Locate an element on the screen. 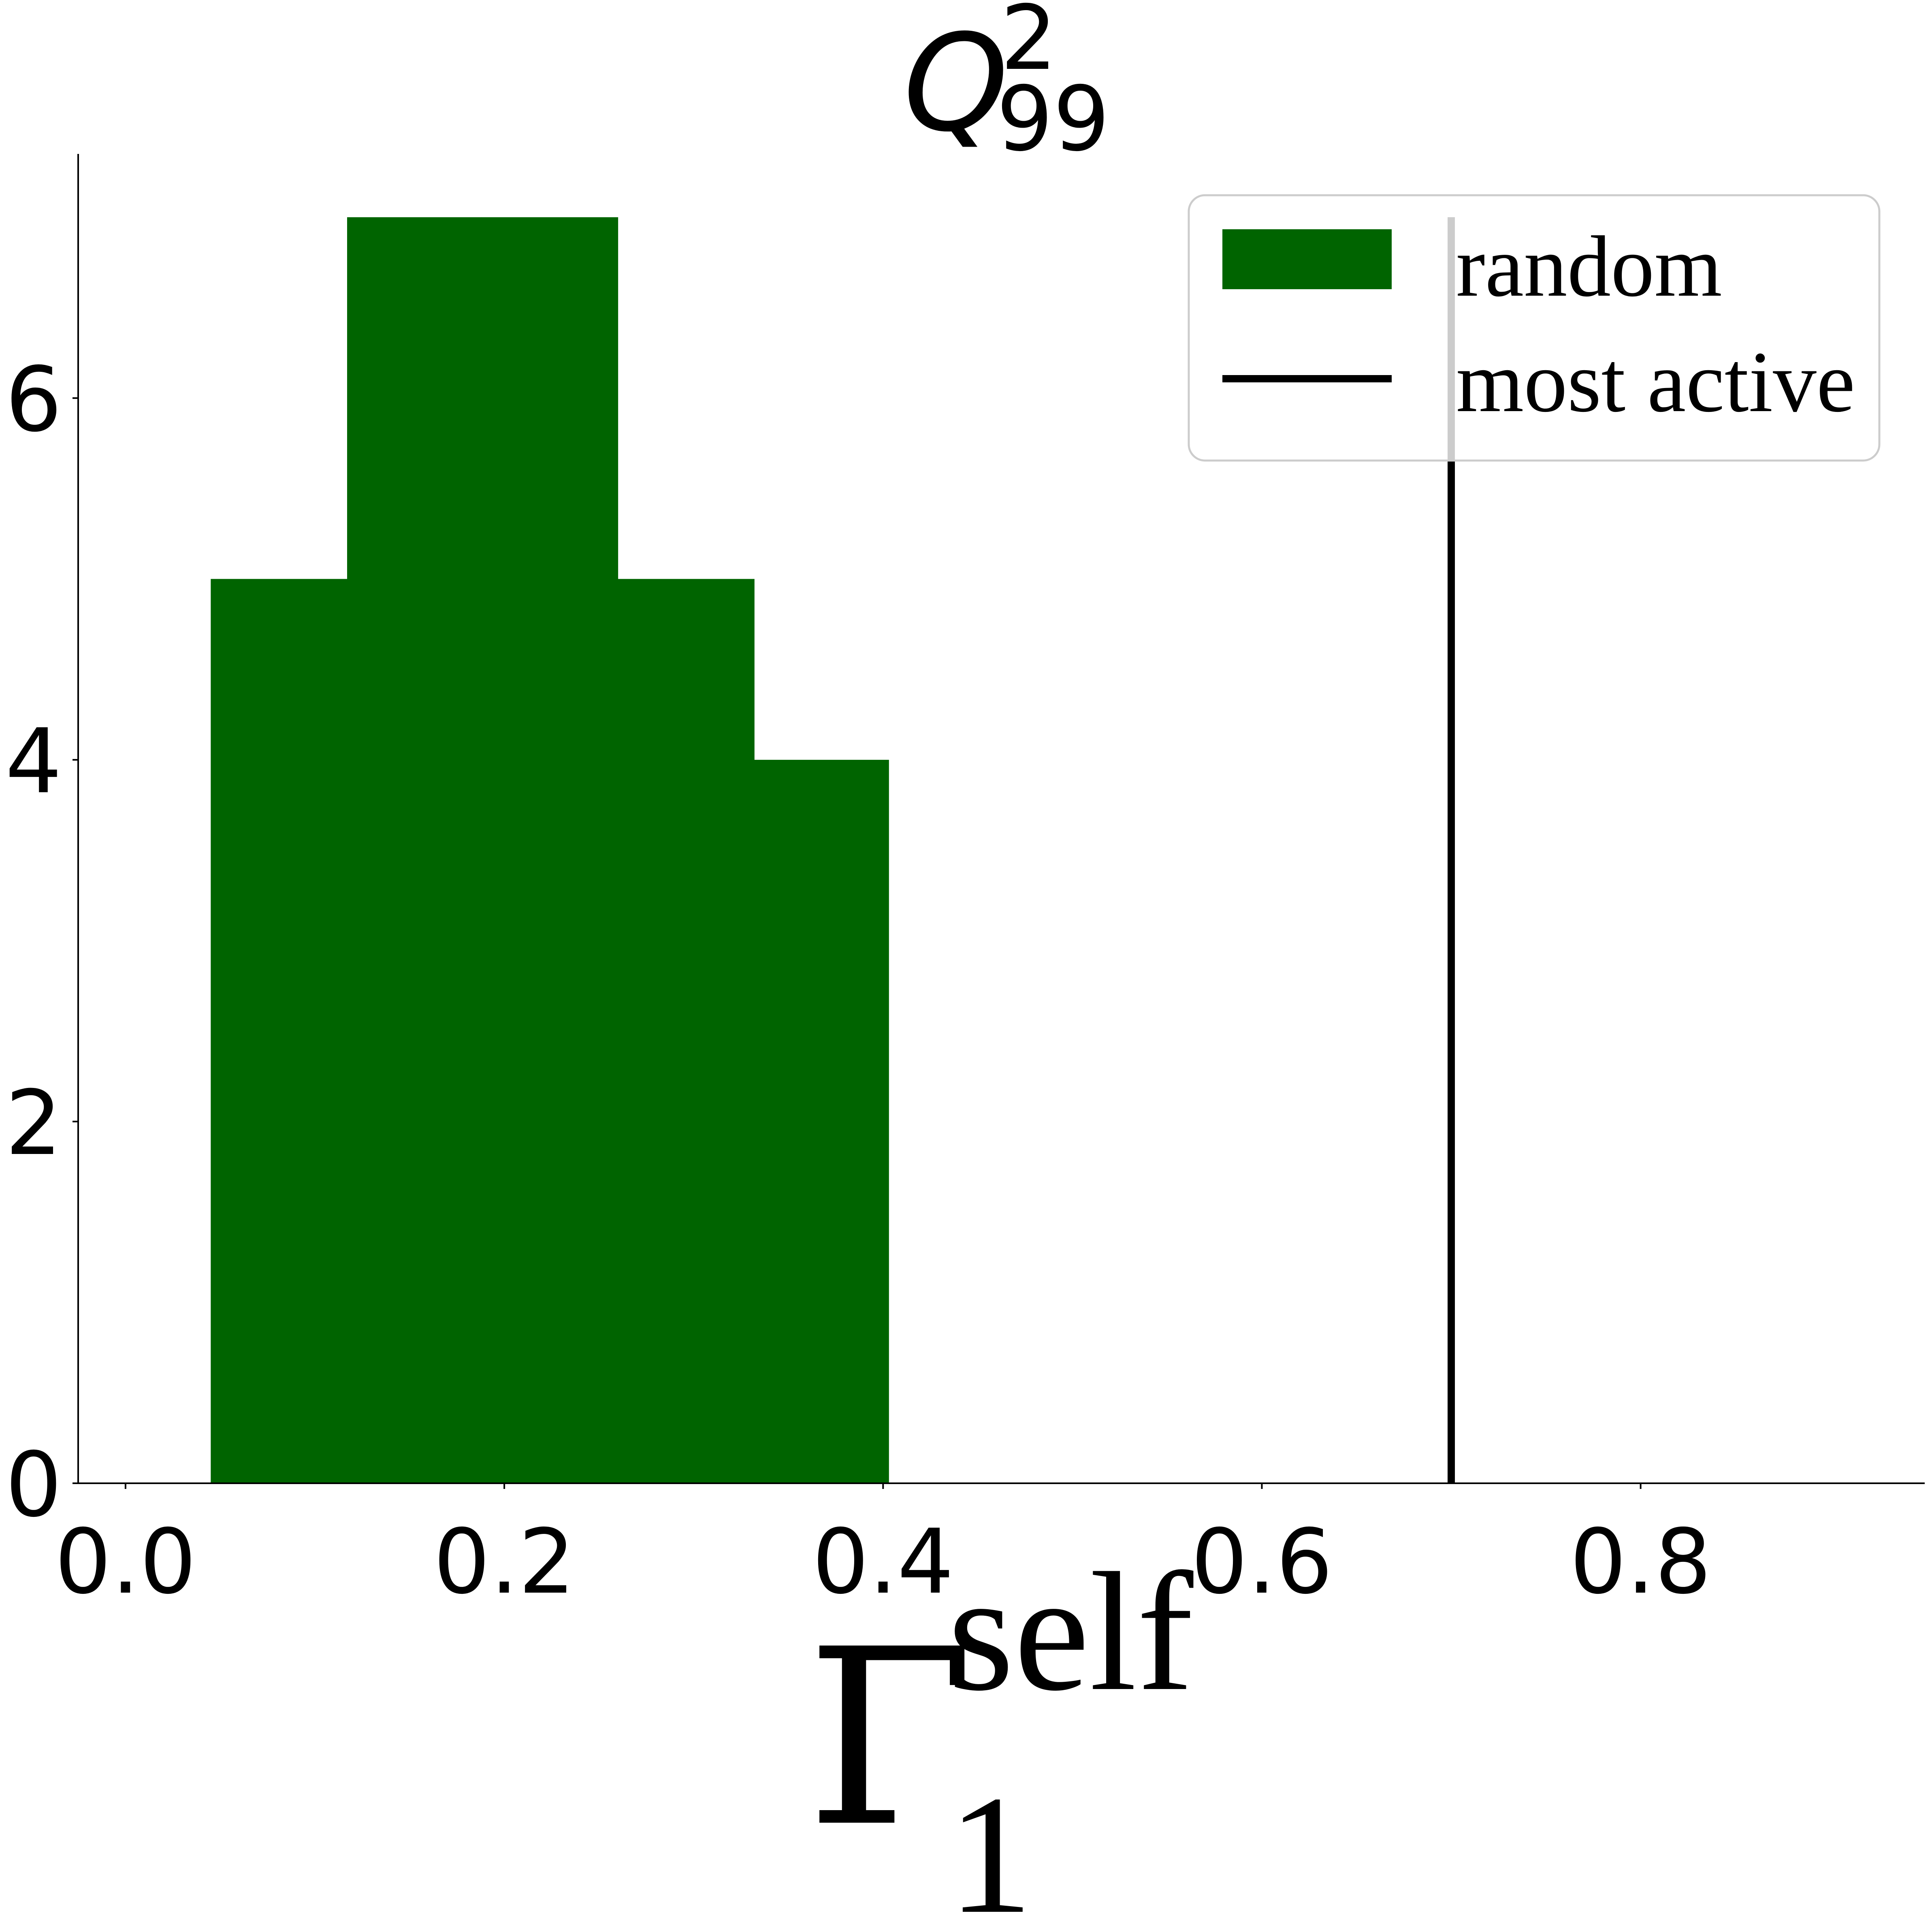 The height and width of the screenshot is (1928, 1932). title-base: Q is located at coordinates (956, 84).